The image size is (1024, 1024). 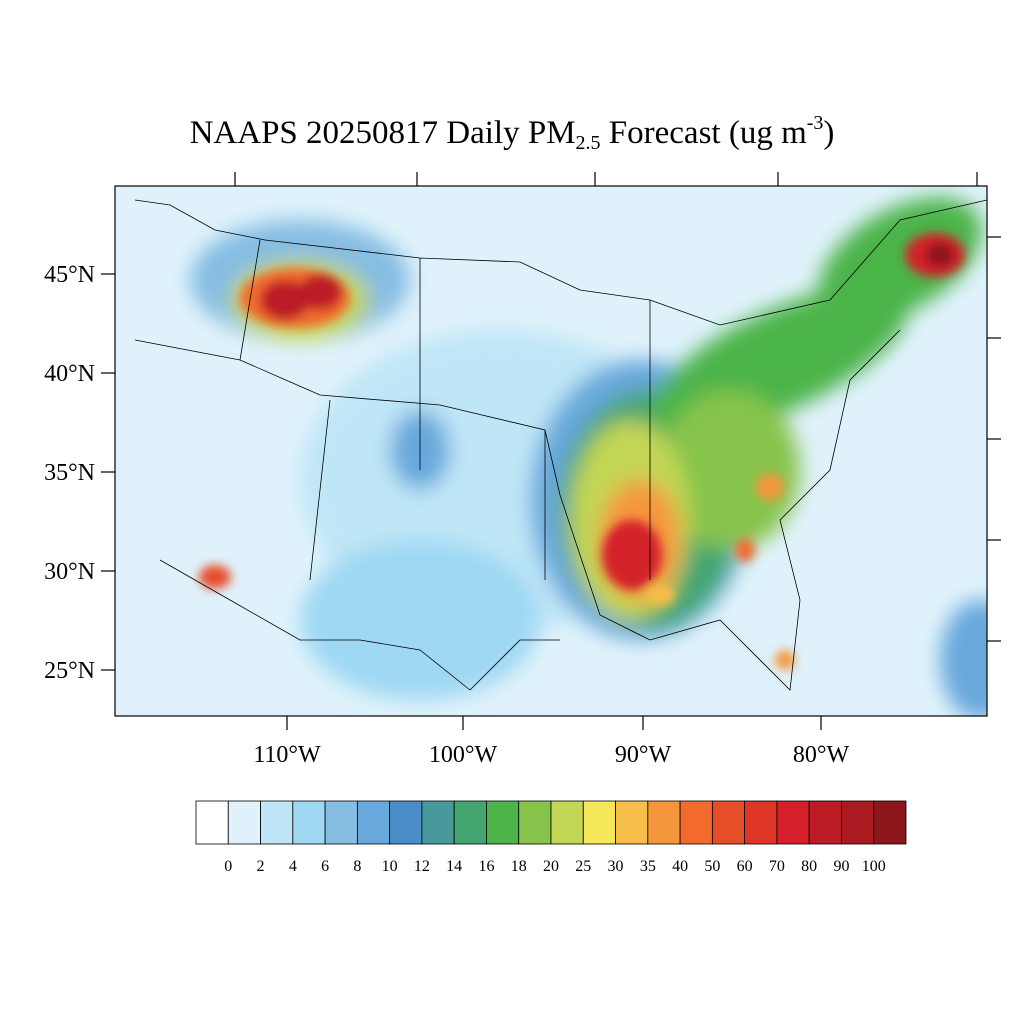 I want to click on lon-label: 100°W, so click(x=463, y=755).